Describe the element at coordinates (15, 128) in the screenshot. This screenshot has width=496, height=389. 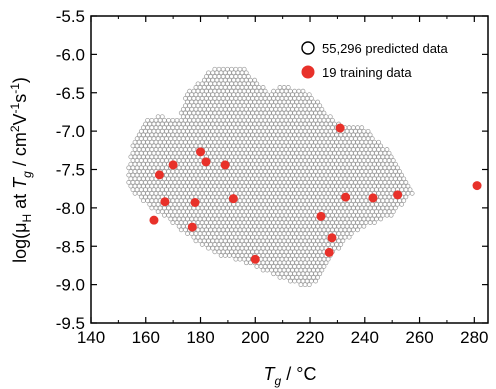
I see `y-label-sup2: 2` at that location.